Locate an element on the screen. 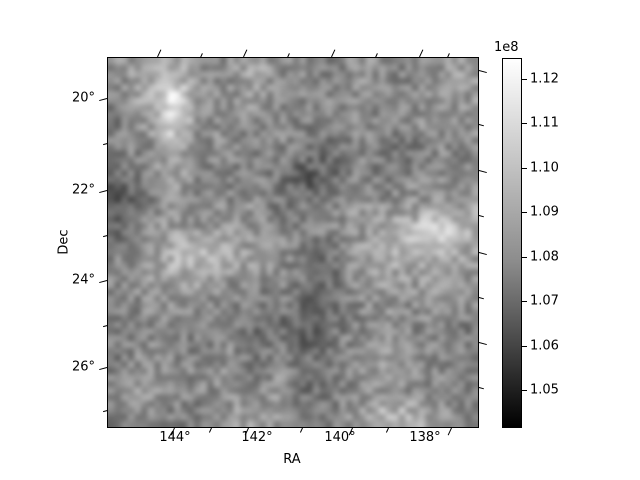 The width and height of the screenshot is (640, 480). colorbar-tick-label: 1.07 is located at coordinates (544, 301).